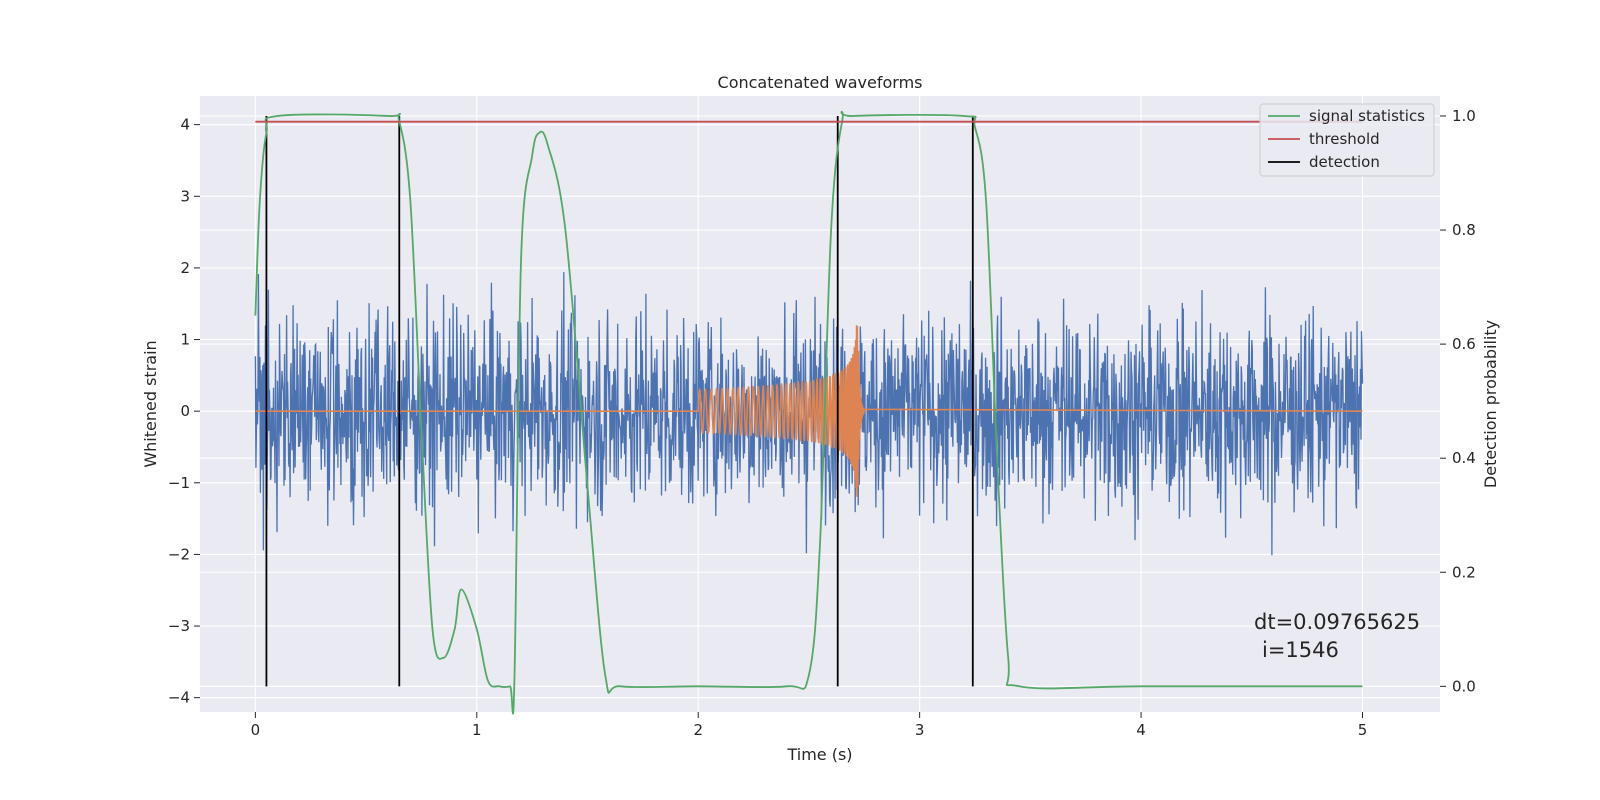  Describe the element at coordinates (809, 725) in the screenshot. I see `x-axis-ticks: 0 1 2 3 4 5` at that location.